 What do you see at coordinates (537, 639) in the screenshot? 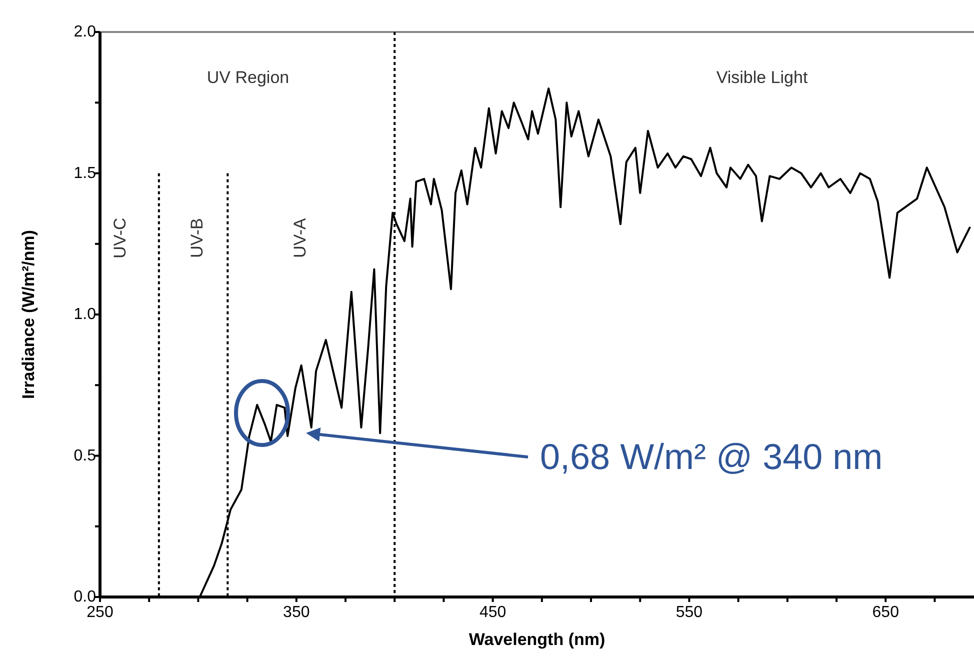
I see `x-axis-title: Wavelength (nm)` at bounding box center [537, 639].